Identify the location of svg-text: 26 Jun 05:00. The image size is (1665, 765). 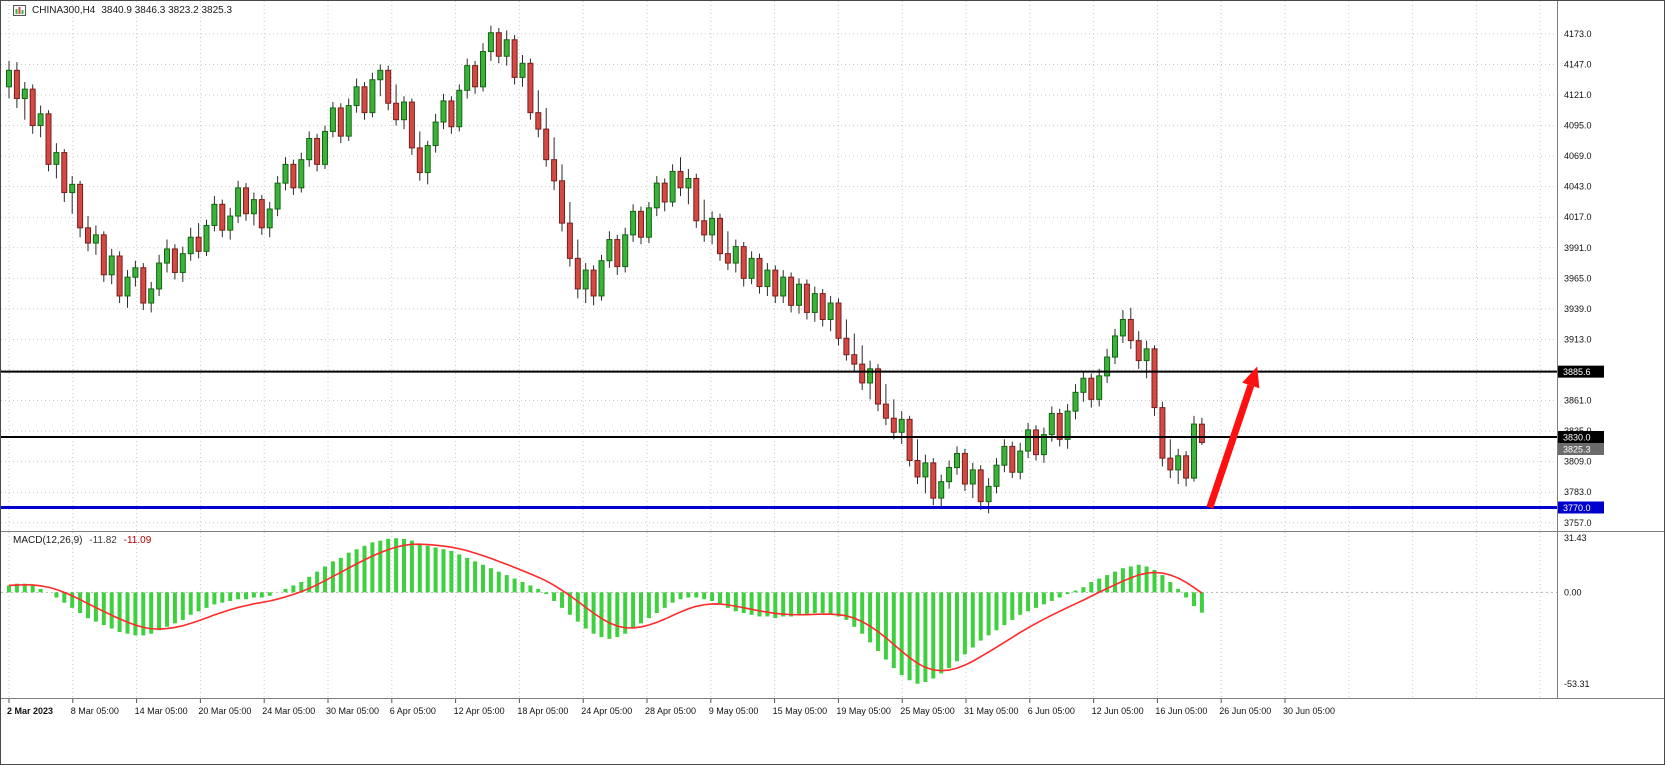
(1245, 711).